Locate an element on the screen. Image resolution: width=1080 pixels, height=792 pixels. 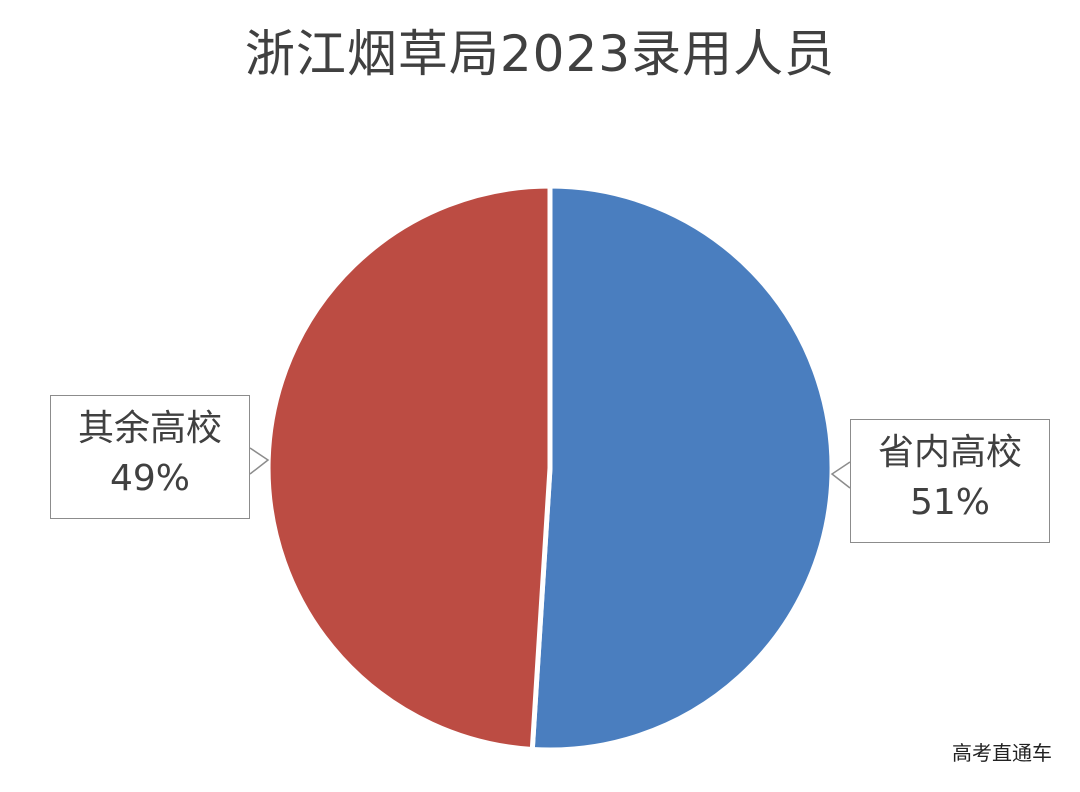
slice-label-others: 其余高校 is located at coordinates (149, 428).